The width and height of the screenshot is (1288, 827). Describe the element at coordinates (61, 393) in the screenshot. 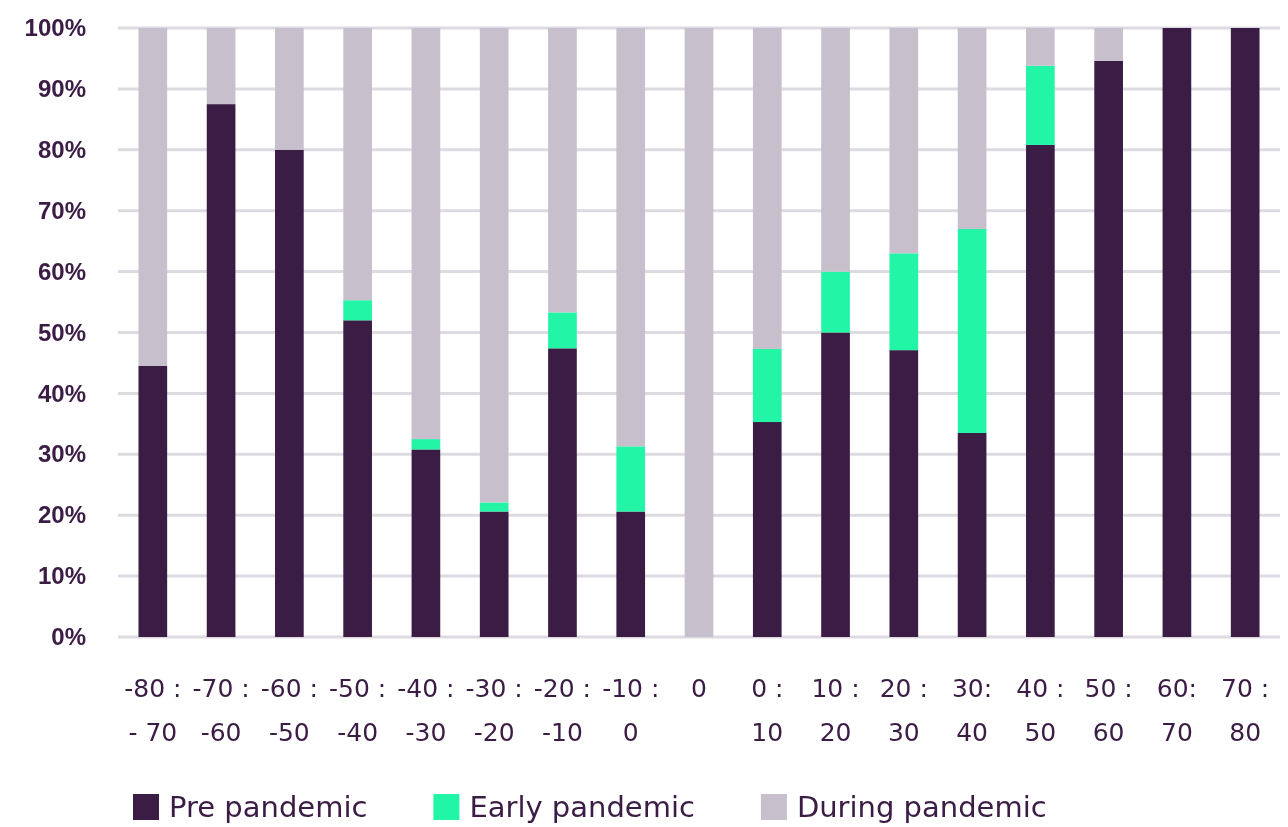

I see `y-tick-label: 40%` at that location.